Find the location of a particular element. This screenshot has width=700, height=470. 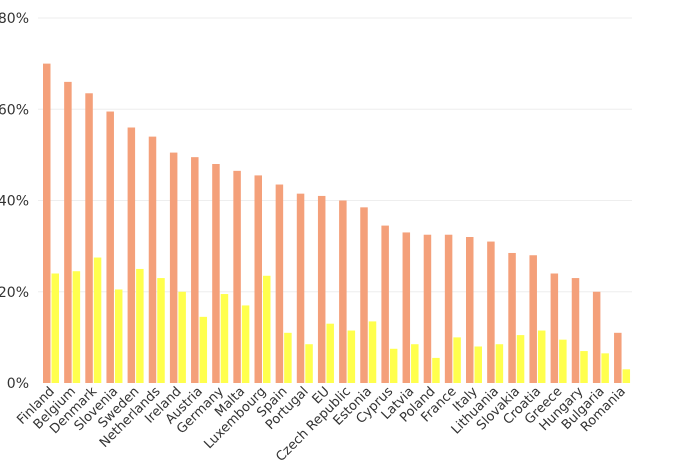

y-tick-label: 40% is located at coordinates (14, 202).